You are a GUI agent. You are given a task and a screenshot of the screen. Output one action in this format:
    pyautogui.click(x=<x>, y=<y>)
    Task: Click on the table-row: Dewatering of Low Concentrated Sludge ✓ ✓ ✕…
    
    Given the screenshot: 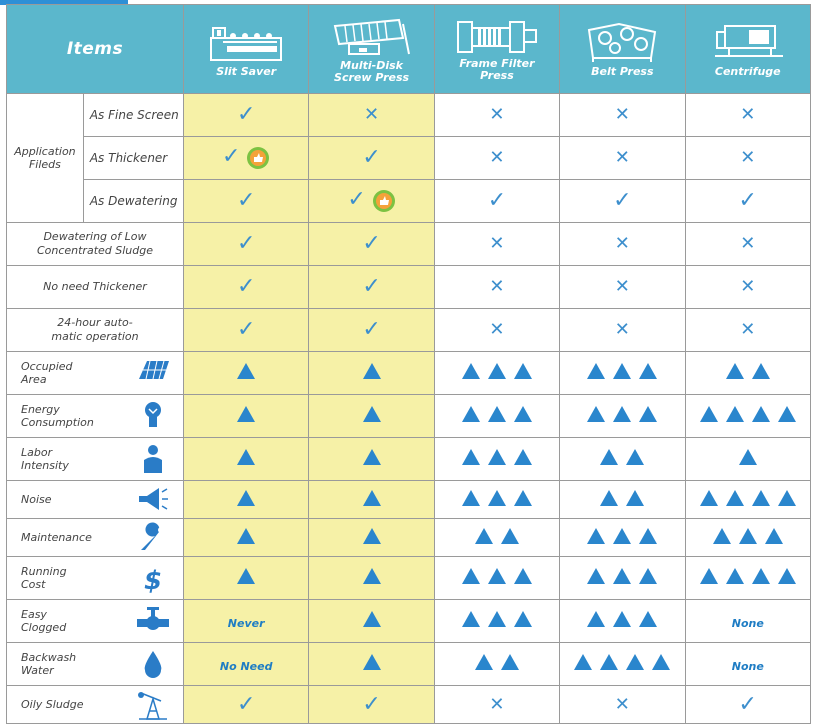 What is the action you would take?
    pyautogui.click(x=409, y=244)
    